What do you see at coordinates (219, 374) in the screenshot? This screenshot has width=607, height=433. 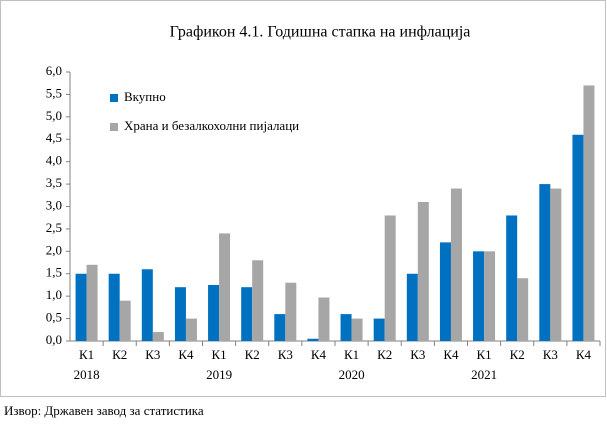 I see `year-label: 2019` at bounding box center [219, 374].